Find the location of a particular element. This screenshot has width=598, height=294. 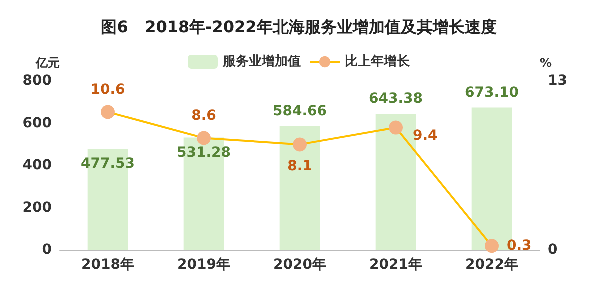

x-tick-label: 2020年 is located at coordinates (300, 265).